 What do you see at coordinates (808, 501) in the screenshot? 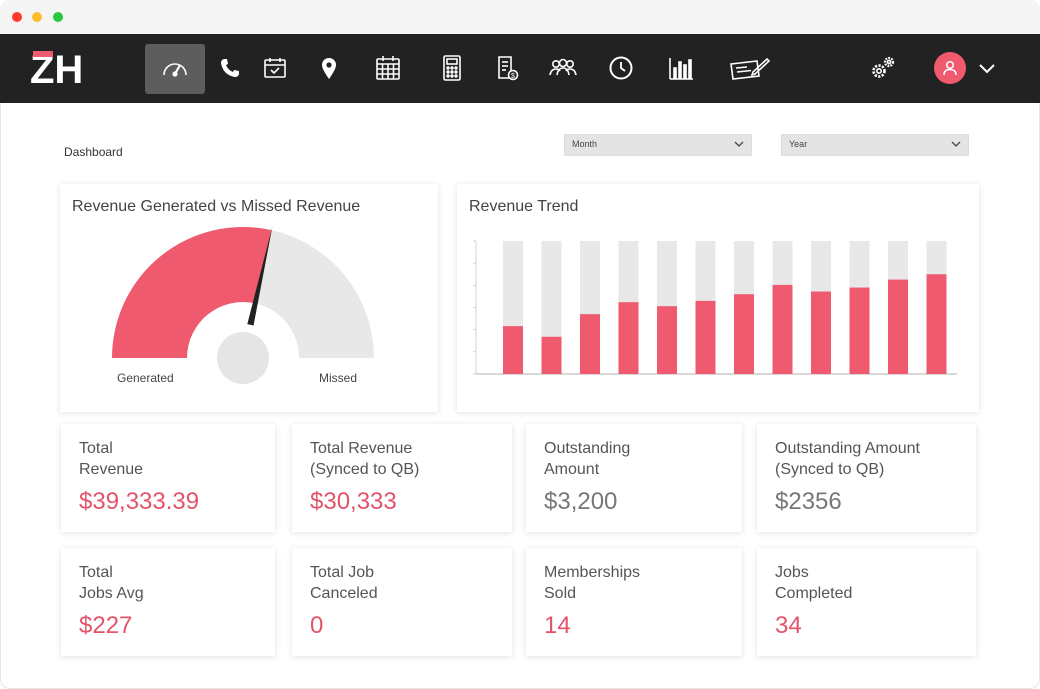
I see `stat-value: $2356` at bounding box center [808, 501].